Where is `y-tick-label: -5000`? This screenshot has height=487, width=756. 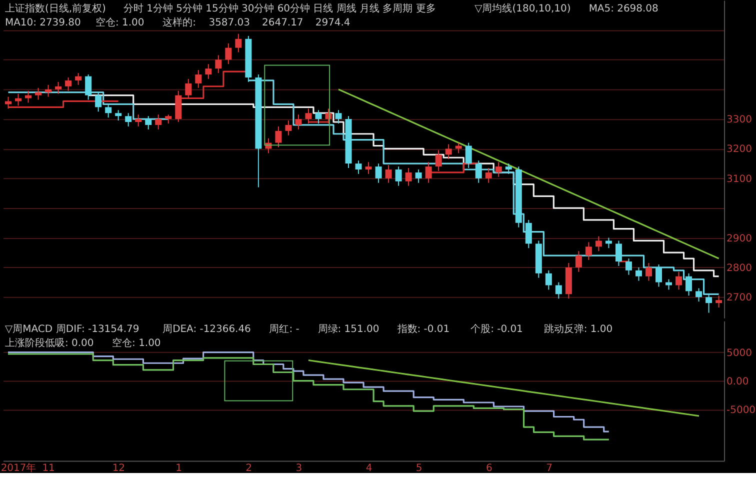 y-tick-label: -5000 is located at coordinates (741, 410).